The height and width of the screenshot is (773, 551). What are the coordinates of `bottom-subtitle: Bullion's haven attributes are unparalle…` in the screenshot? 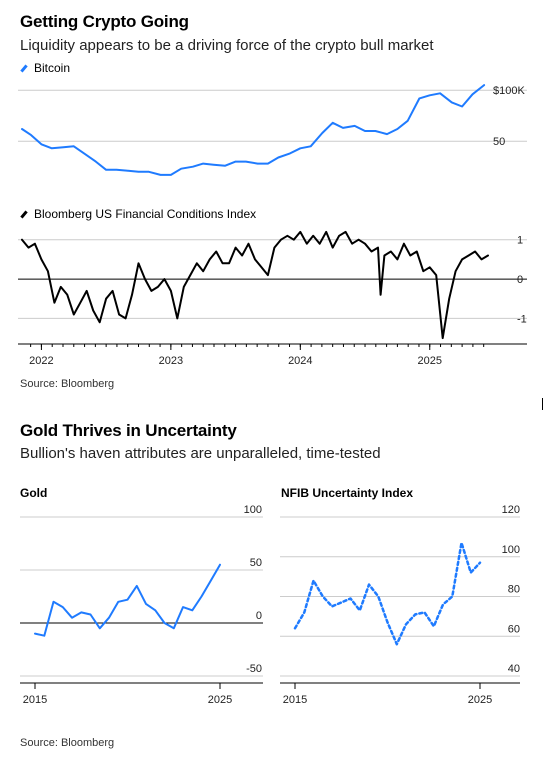 It's located at (200, 453).